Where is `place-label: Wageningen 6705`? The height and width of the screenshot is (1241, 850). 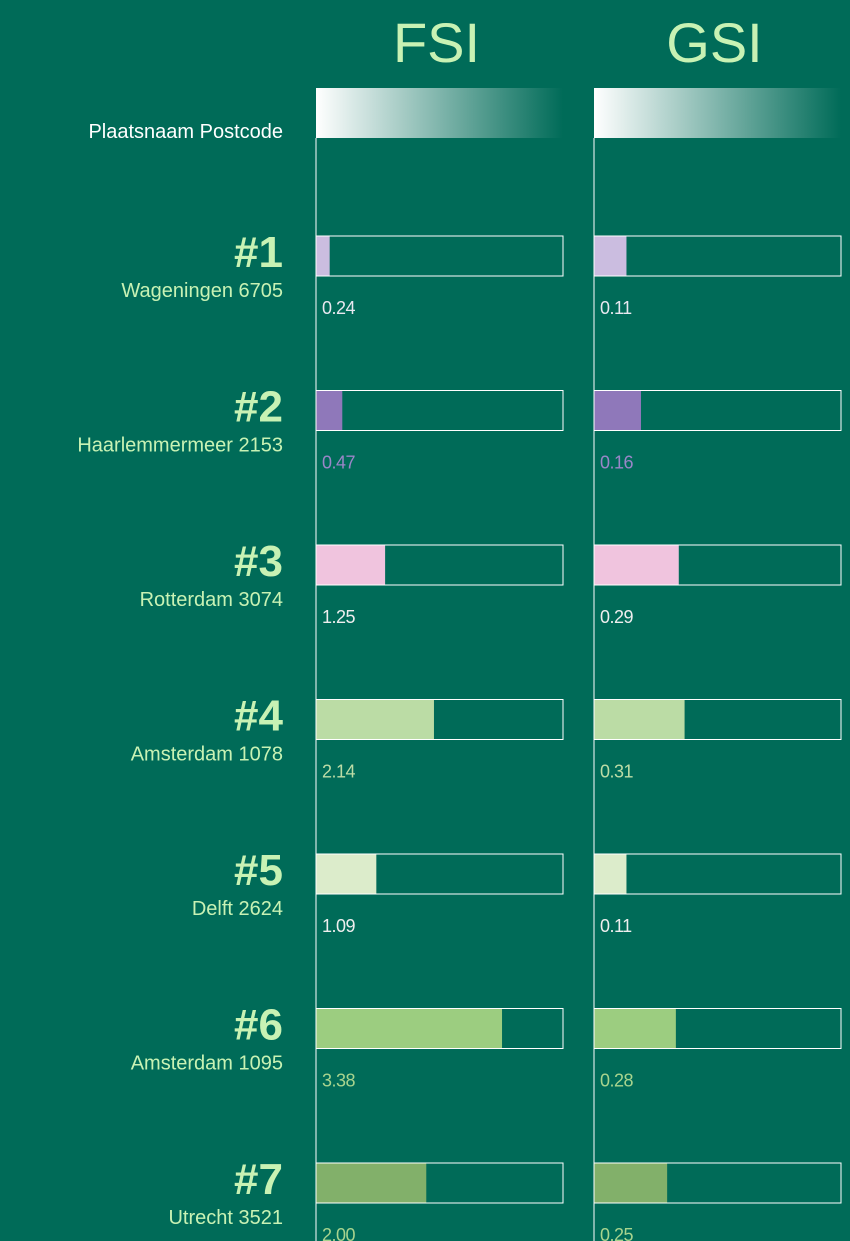 place-label: Wageningen 6705 is located at coordinates (202, 291).